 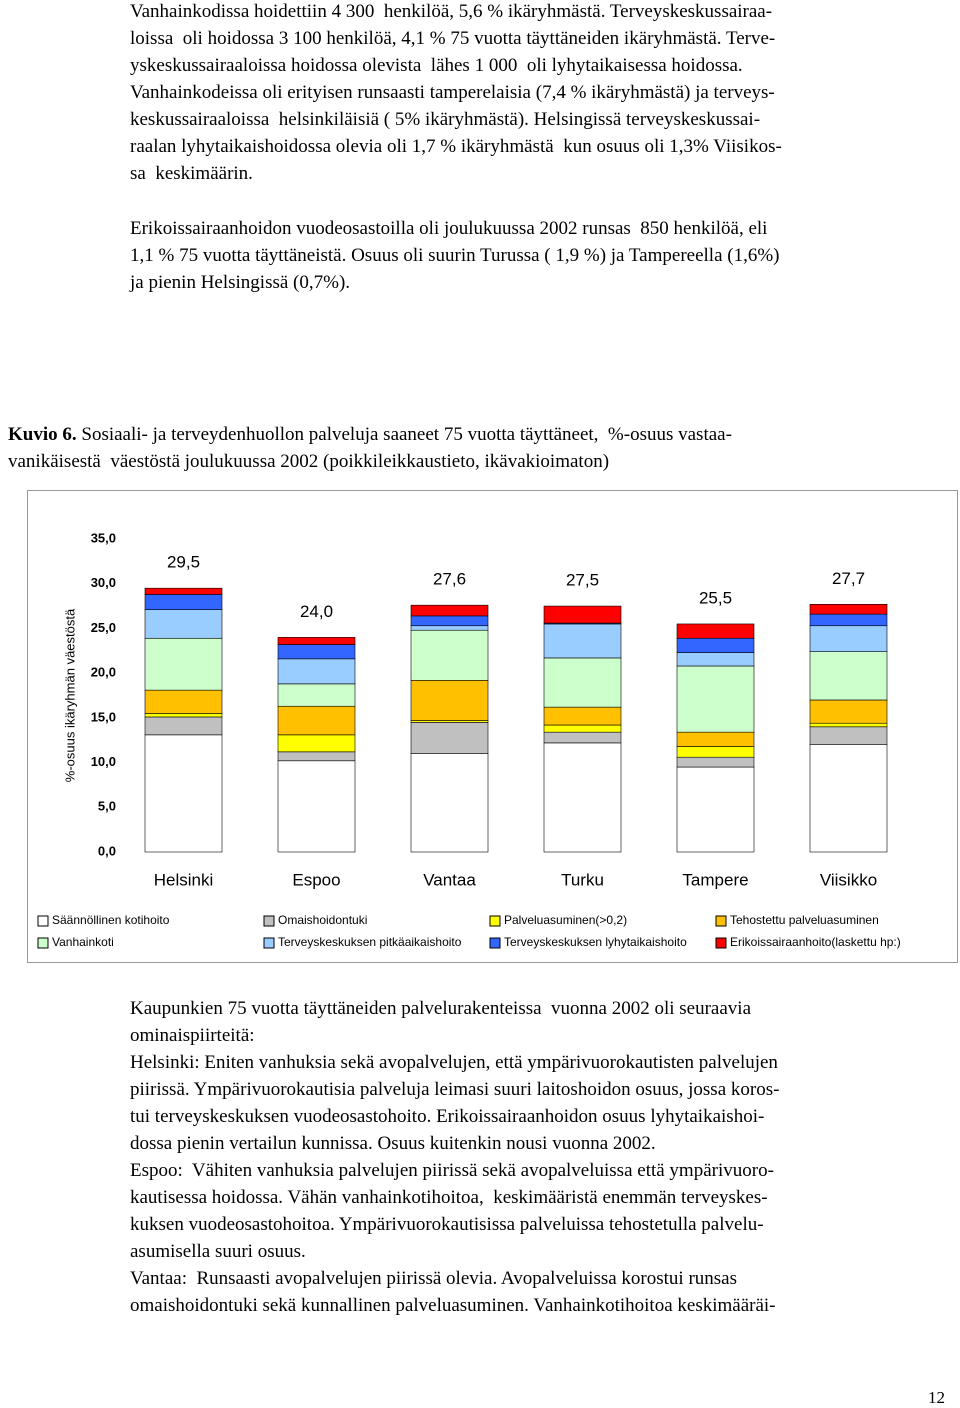 I want to click on total-label: 29,5, so click(x=183, y=562).